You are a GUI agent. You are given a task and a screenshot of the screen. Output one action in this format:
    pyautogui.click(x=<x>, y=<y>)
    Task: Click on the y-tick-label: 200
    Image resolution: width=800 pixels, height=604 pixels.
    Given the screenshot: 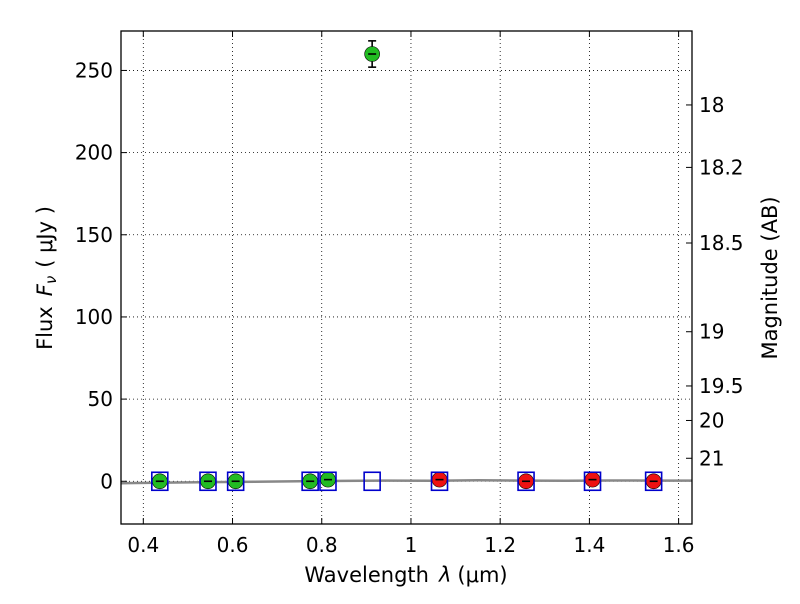 What is the action you would take?
    pyautogui.click(x=94, y=153)
    